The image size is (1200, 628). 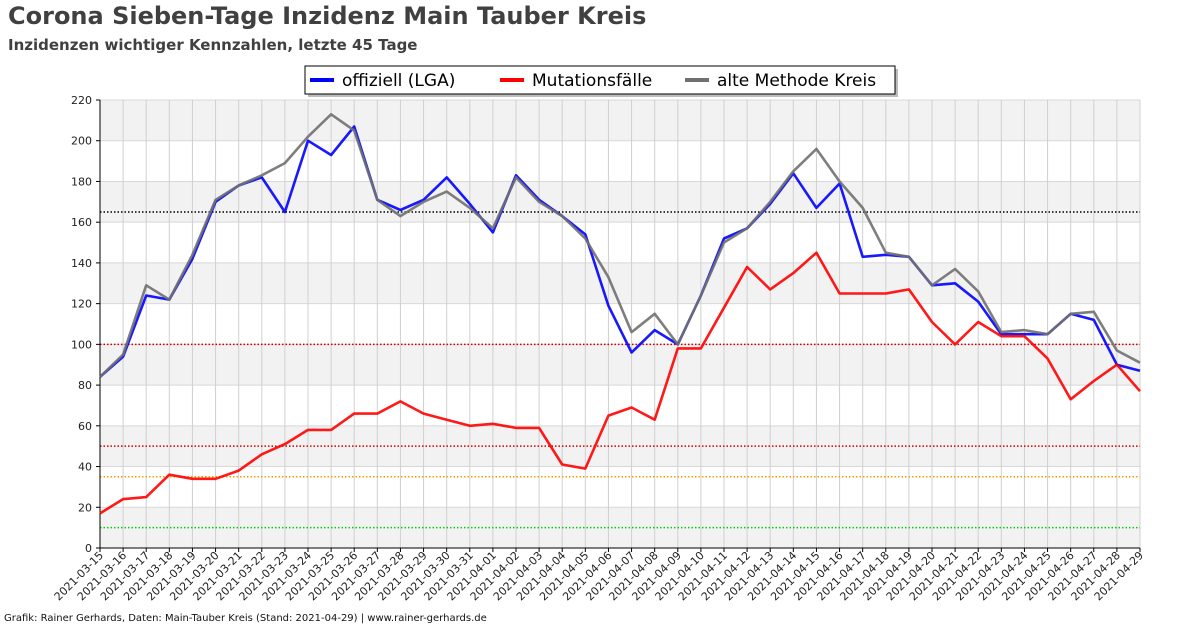 What do you see at coordinates (81, 222) in the screenshot?
I see `y-tick-label: 160` at bounding box center [81, 222].